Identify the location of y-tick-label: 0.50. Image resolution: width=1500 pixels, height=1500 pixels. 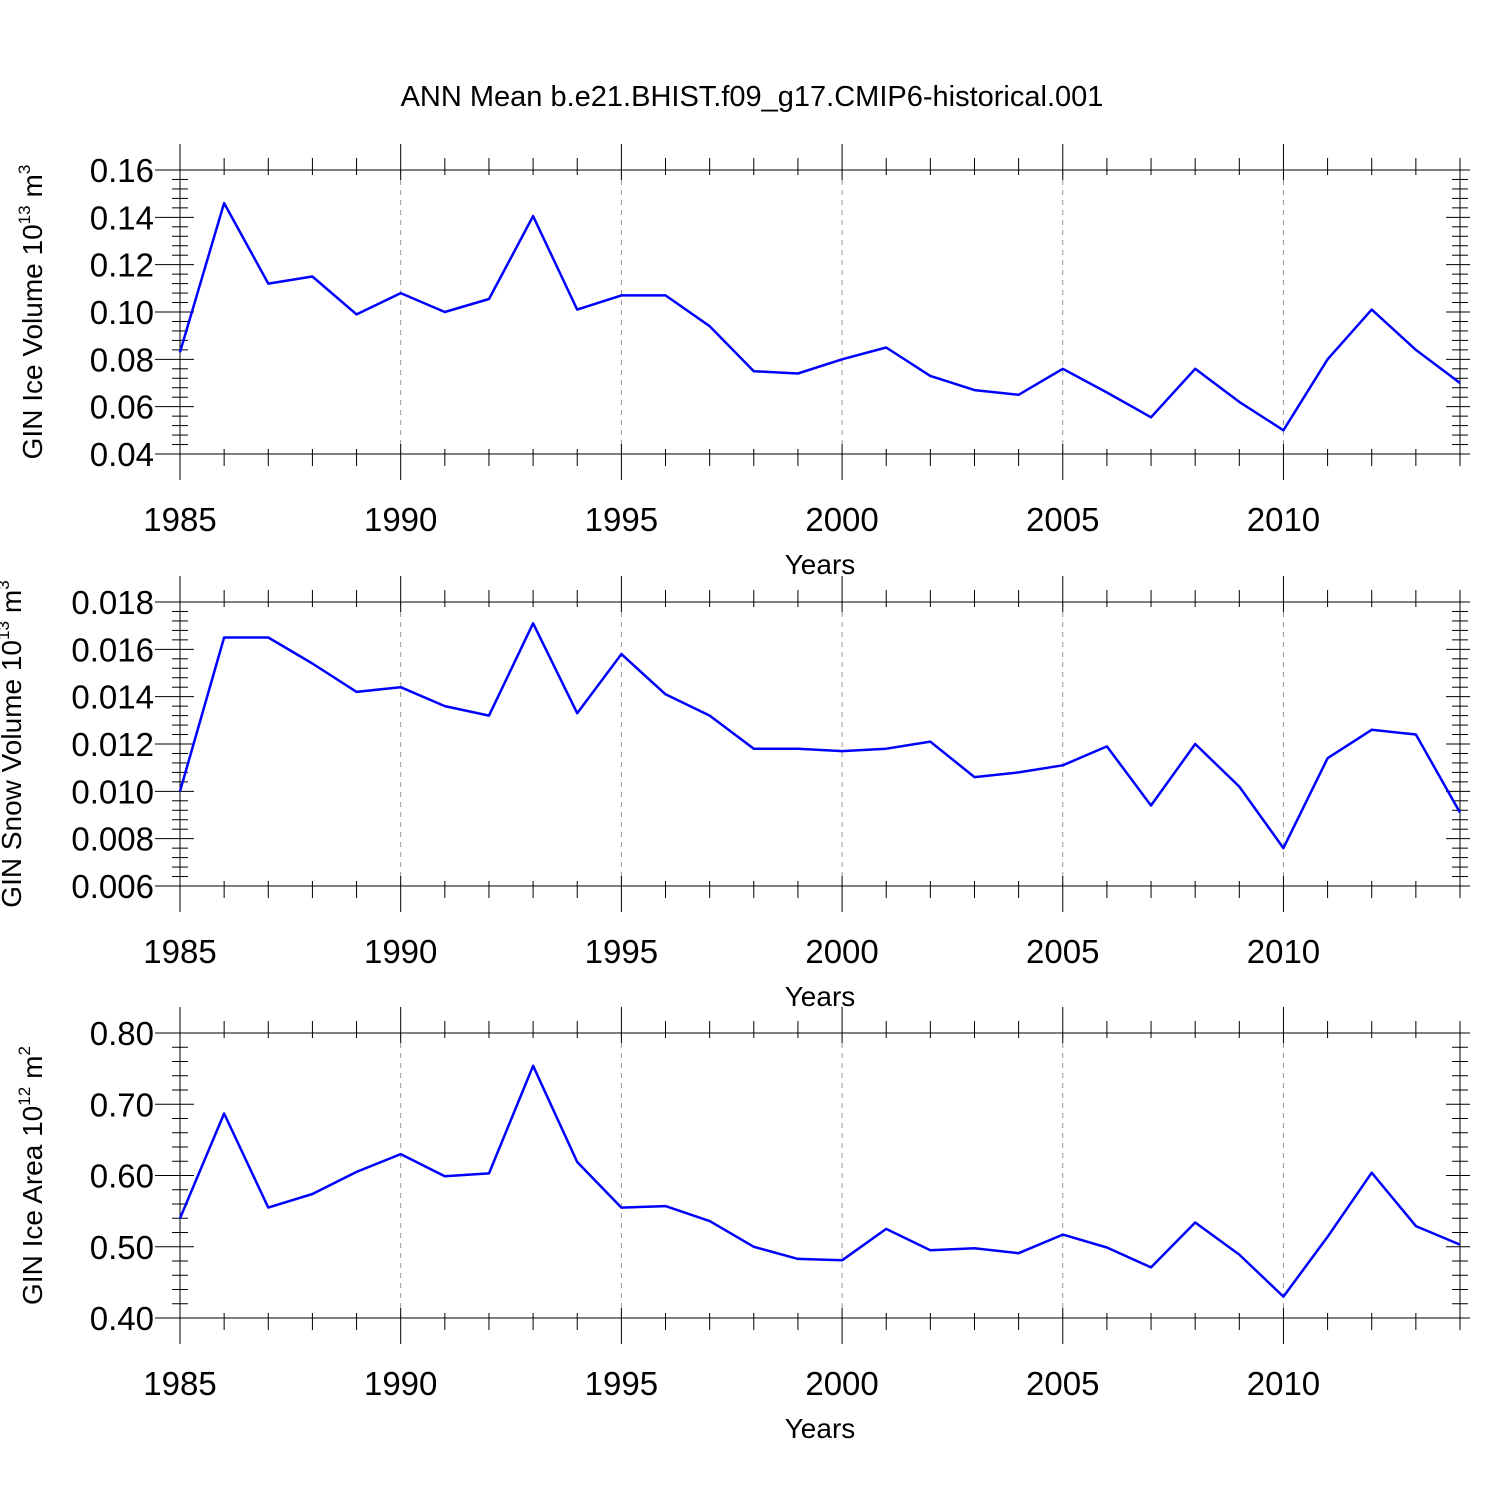
(122, 1247).